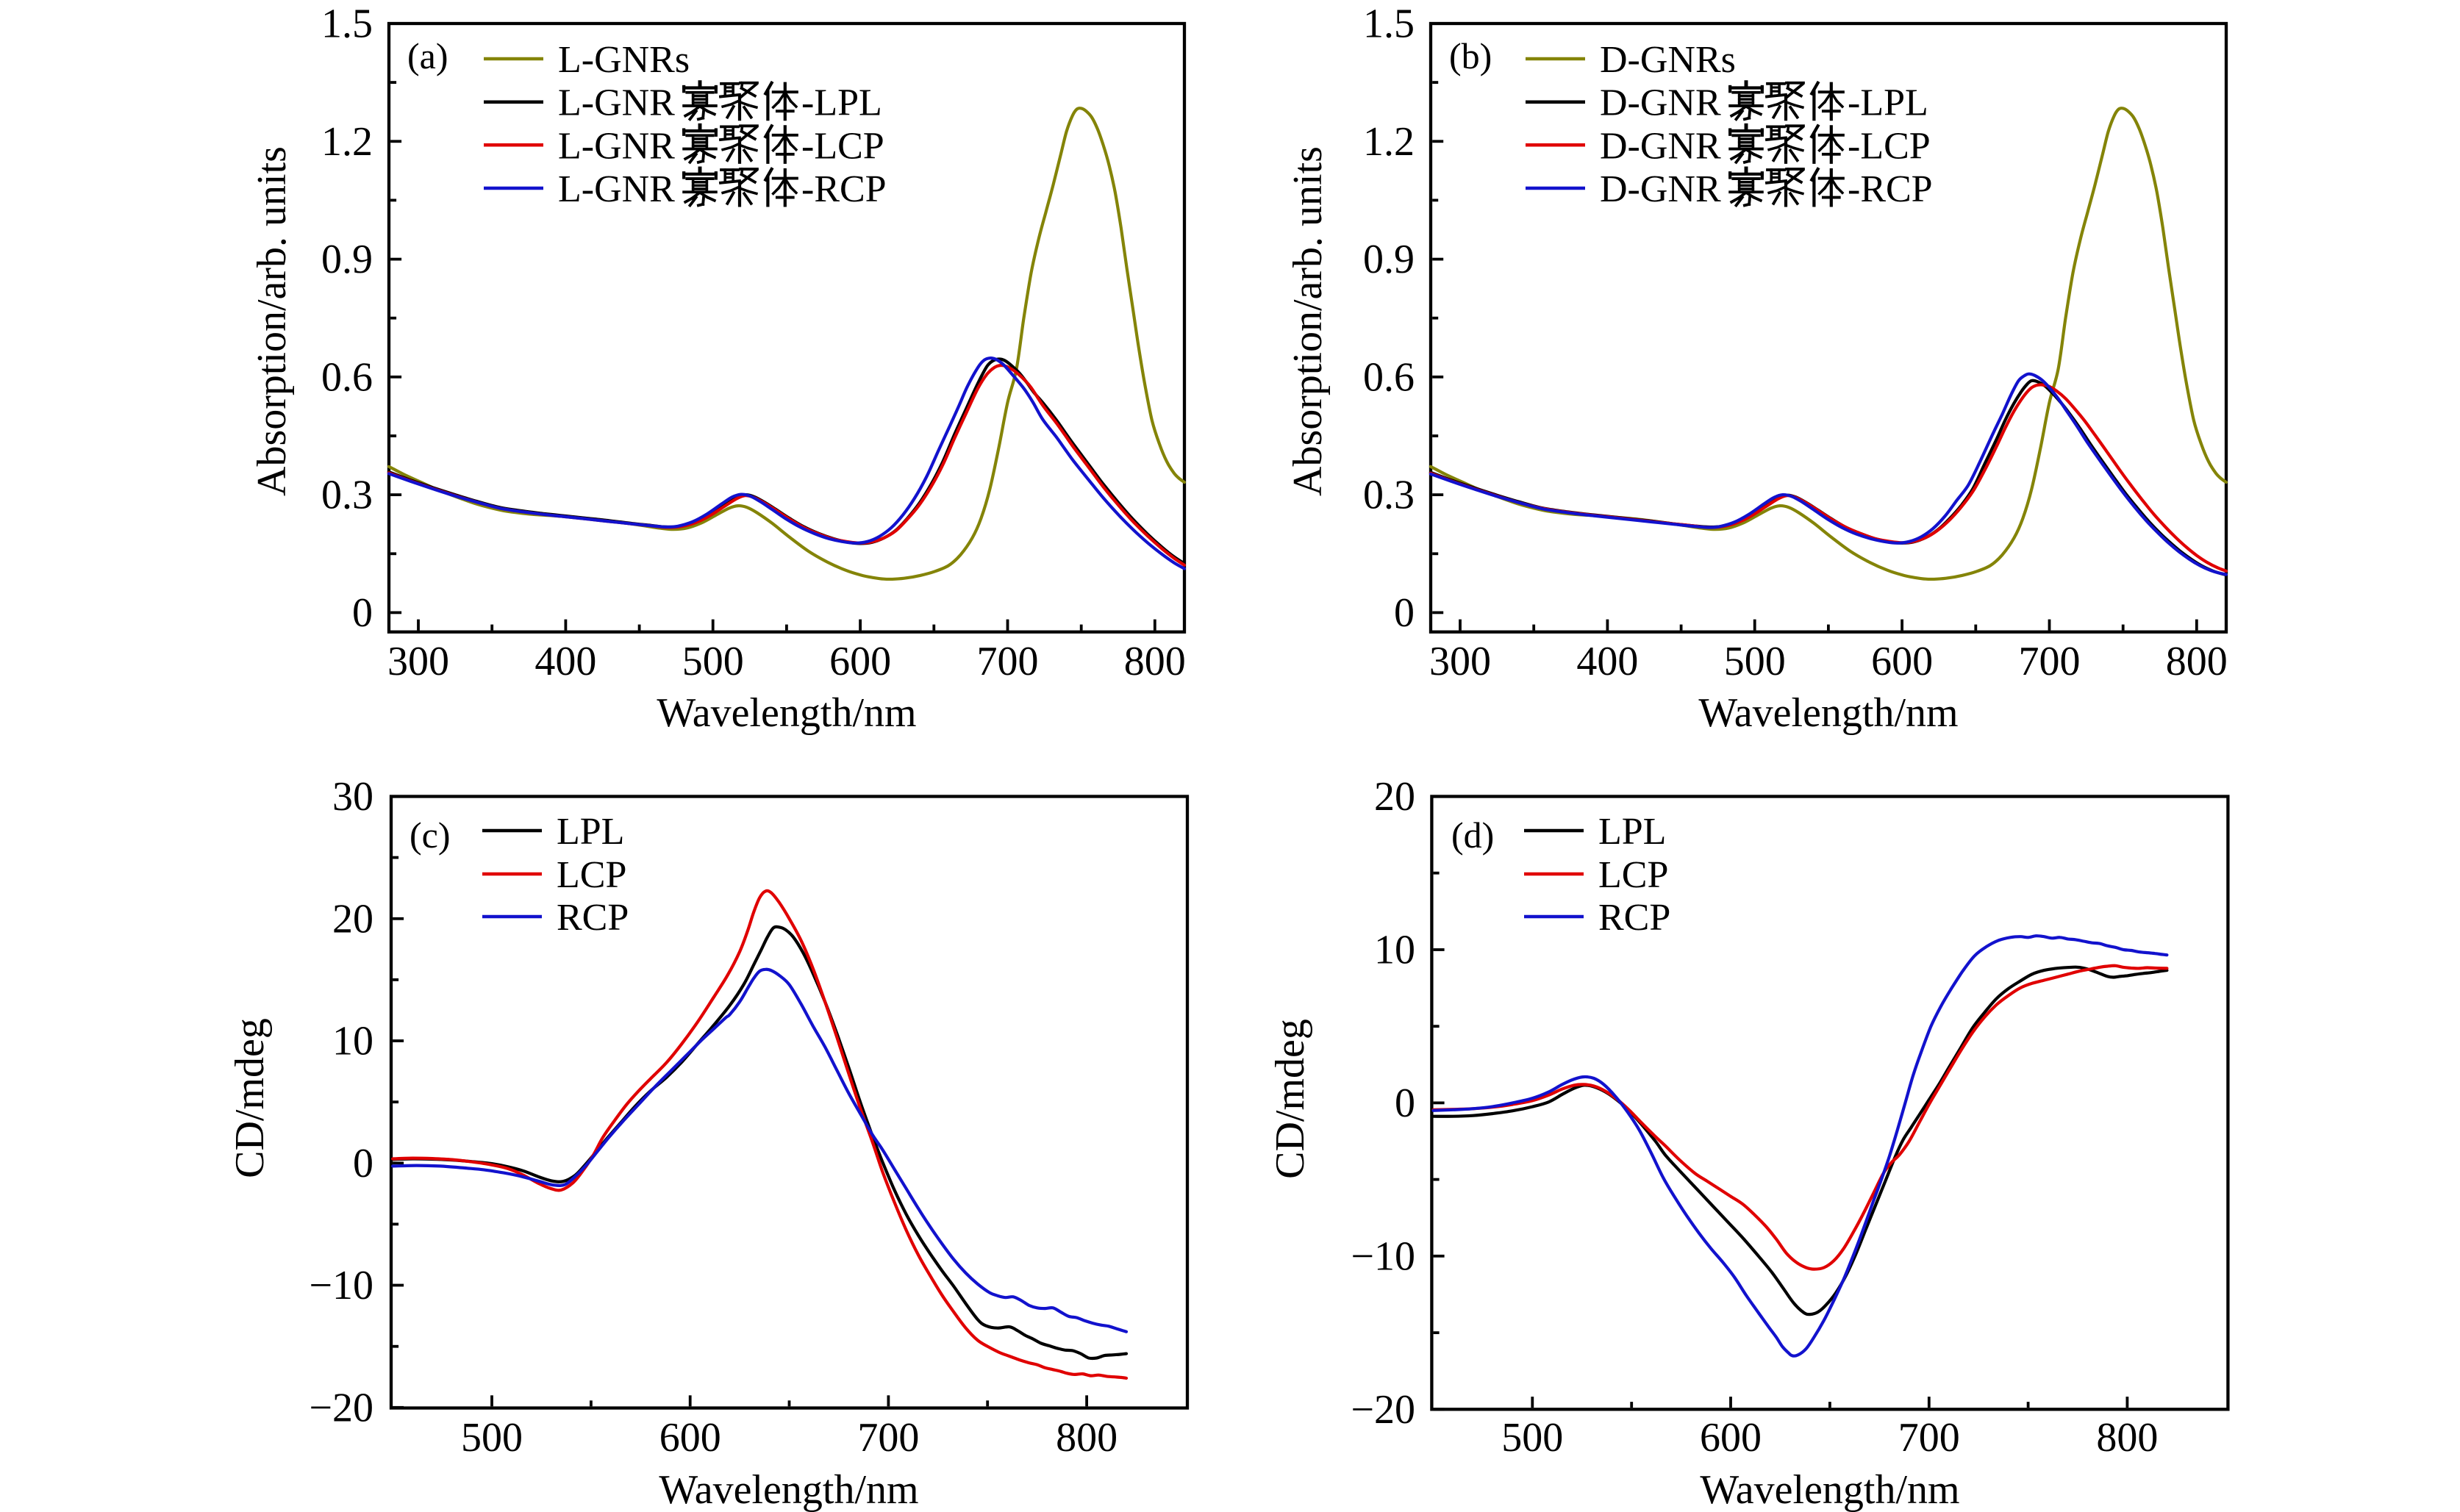  Describe the element at coordinates (1668, 60) in the screenshot. I see `svg-text: D-GNRs` at that location.